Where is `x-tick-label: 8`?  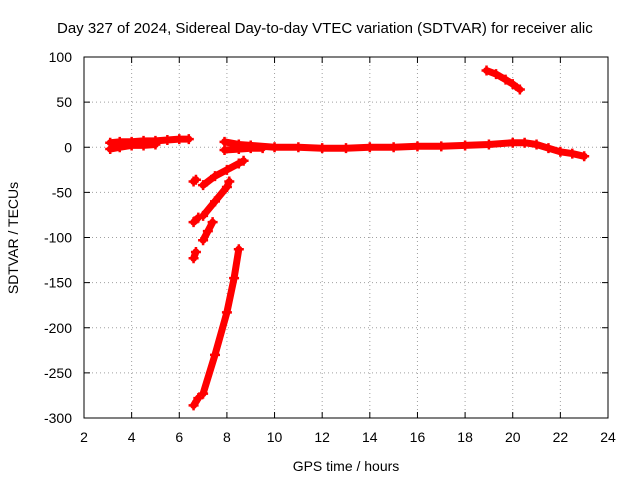 x-tick-label: 8 is located at coordinates (227, 437).